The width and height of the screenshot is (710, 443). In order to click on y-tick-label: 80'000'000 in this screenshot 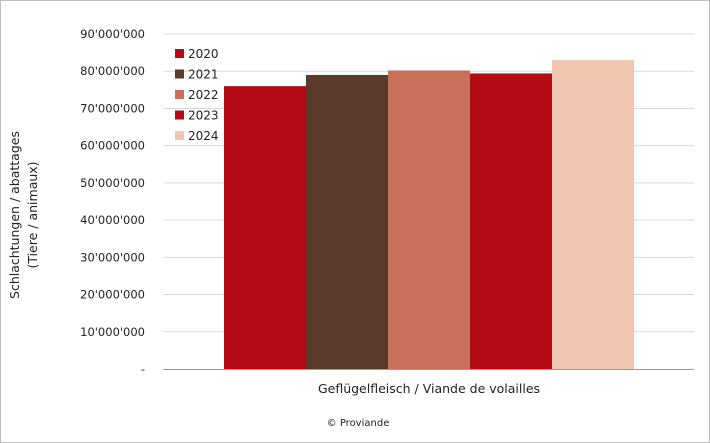, I will do `click(112, 71)`.